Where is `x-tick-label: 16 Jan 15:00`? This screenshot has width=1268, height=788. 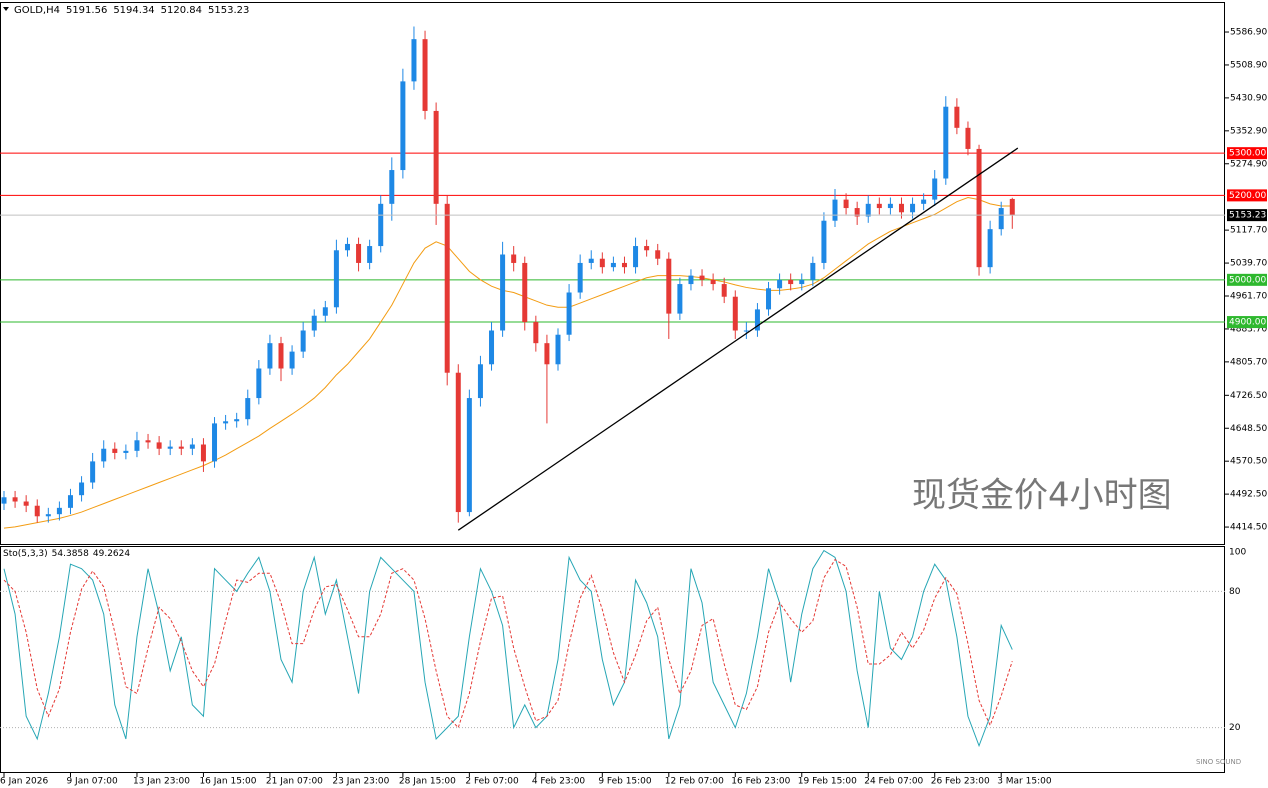 x-tick-label: 16 Jan 15:00 is located at coordinates (227, 782).